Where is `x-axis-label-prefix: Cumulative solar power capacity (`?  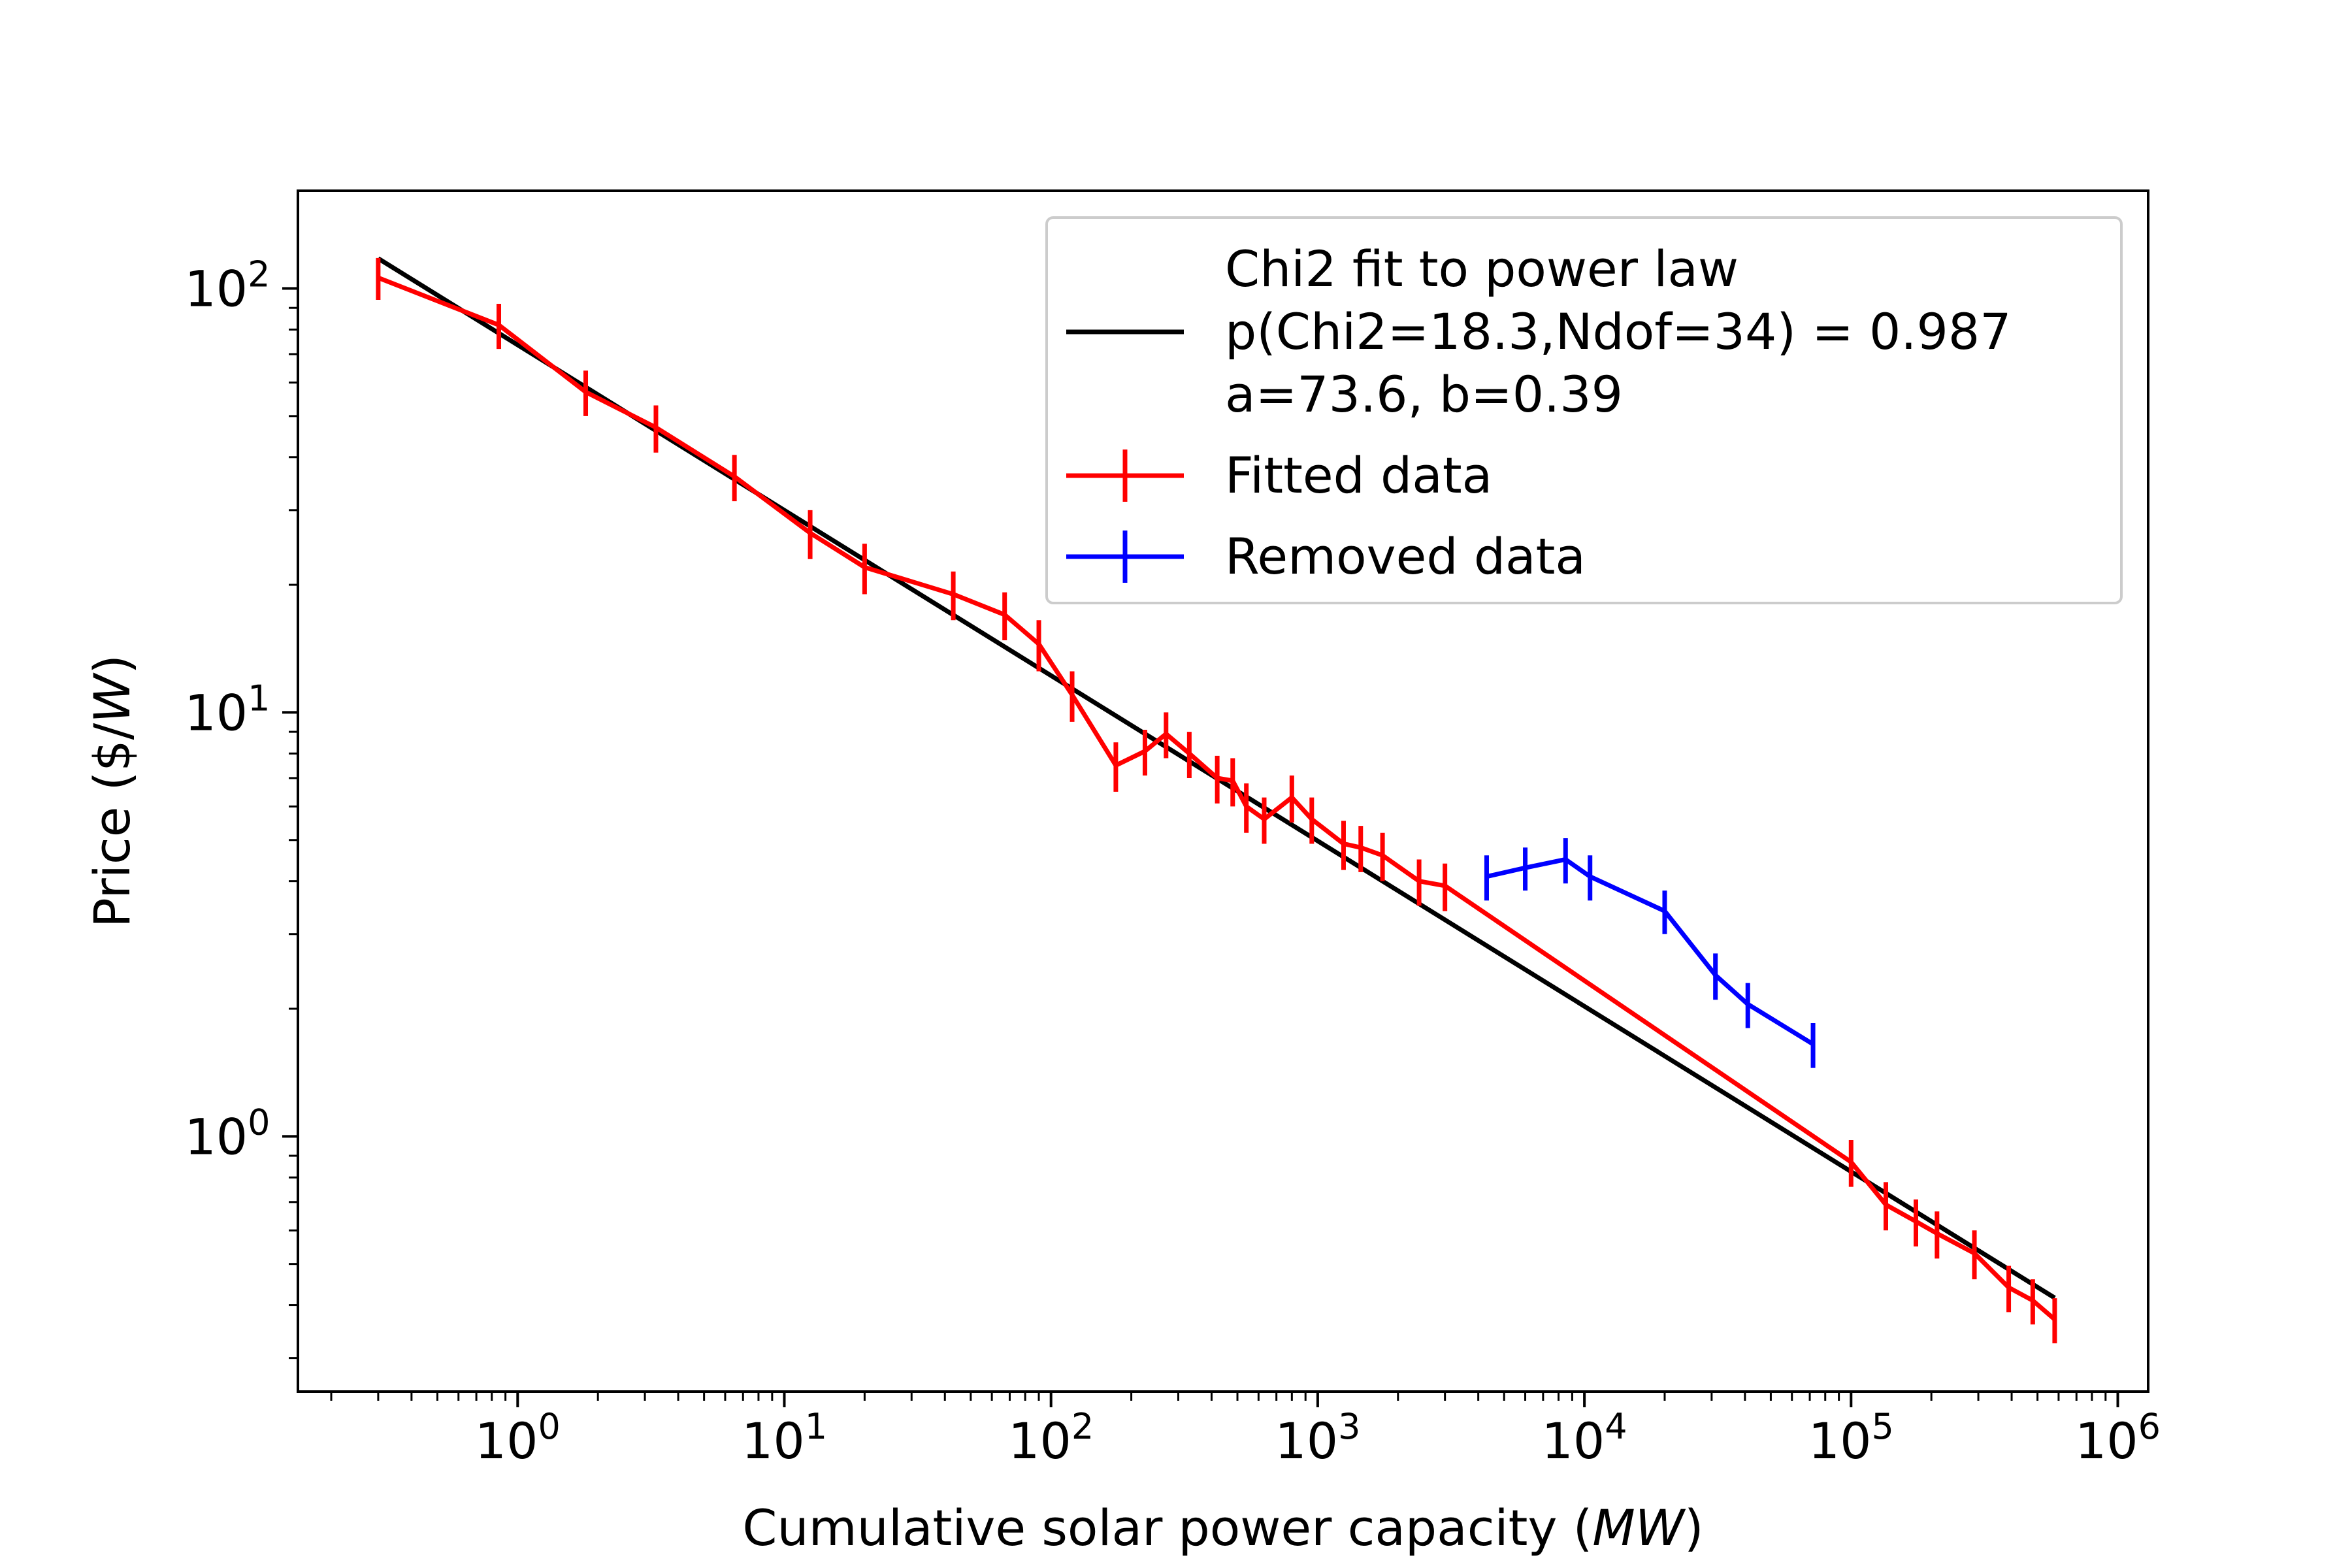 x-axis-label-prefix: Cumulative solar power capacity ( is located at coordinates (1167, 1528).